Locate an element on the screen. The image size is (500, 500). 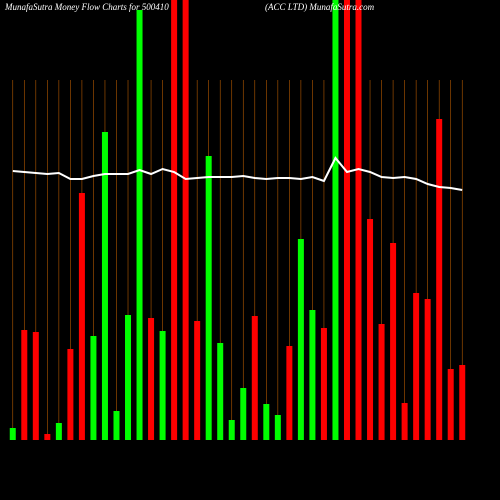
line is located at coordinates (237, 173).